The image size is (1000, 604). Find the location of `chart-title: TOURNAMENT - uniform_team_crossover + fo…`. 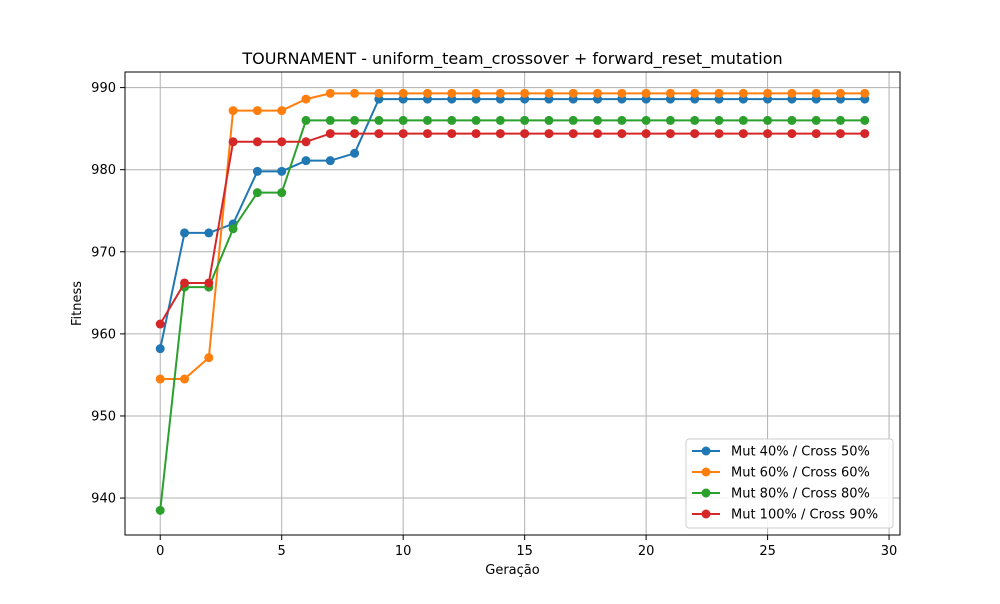

chart-title: TOURNAMENT - uniform_team_crossover + fo… is located at coordinates (511, 59).